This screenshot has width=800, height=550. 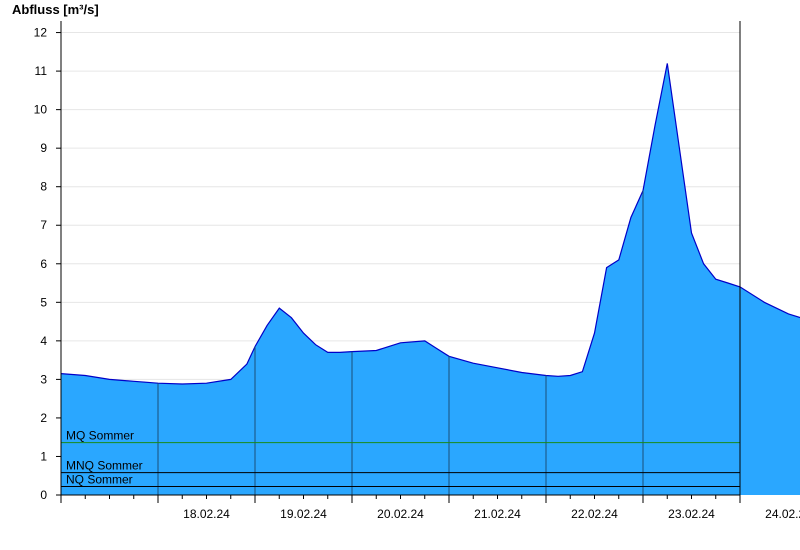 I want to click on y-tick-label: 4, so click(x=43, y=341).